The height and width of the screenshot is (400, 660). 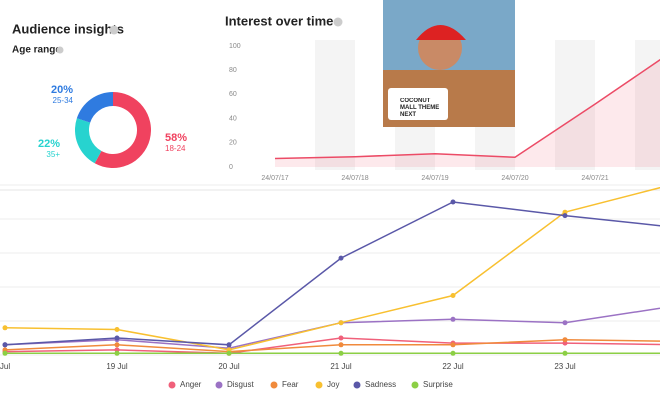 What do you see at coordinates (594, 178) in the screenshot?
I see `x-tick-label: 24/07/21` at bounding box center [594, 178].